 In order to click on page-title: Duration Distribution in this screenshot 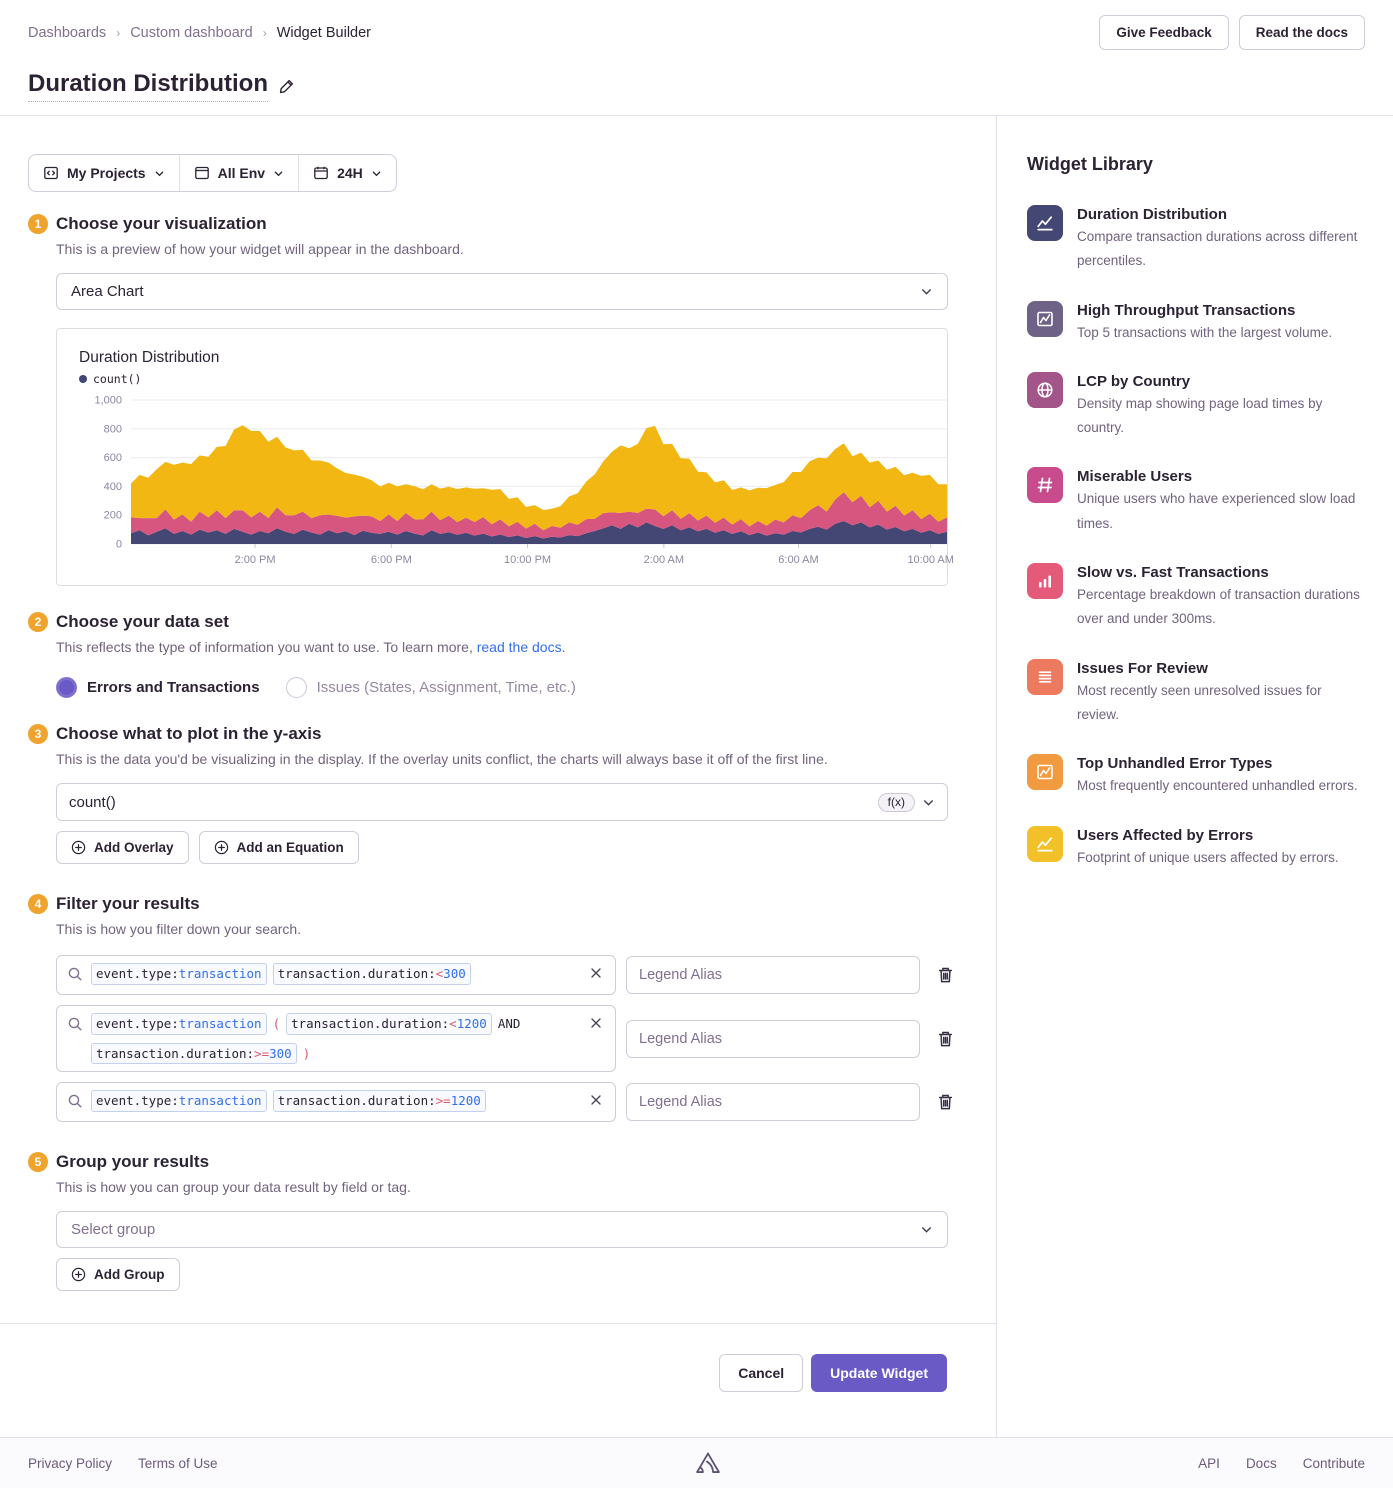, I will do `click(148, 86)`.